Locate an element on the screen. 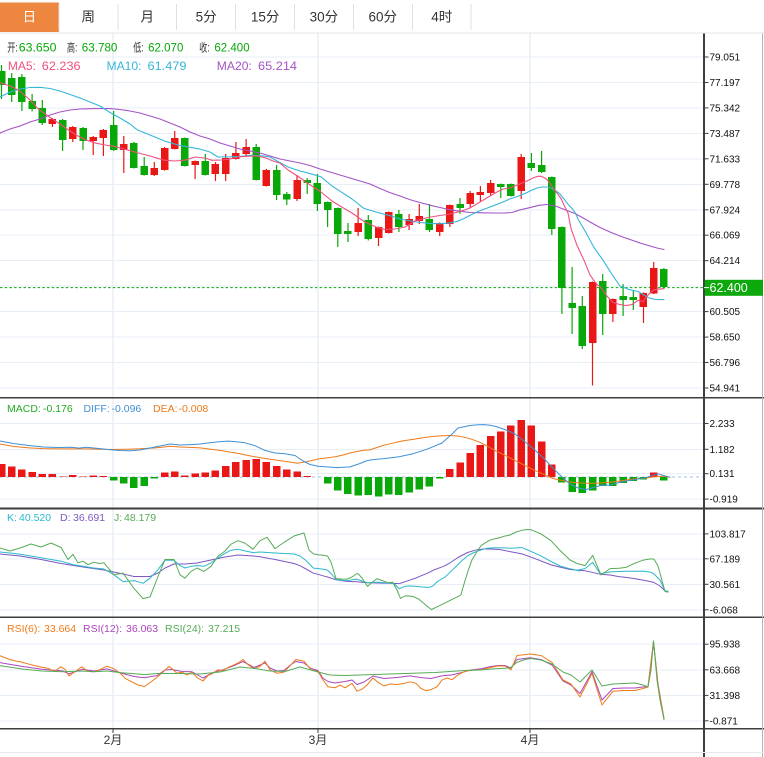  svg-text: MA5: is located at coordinates (22, 66).